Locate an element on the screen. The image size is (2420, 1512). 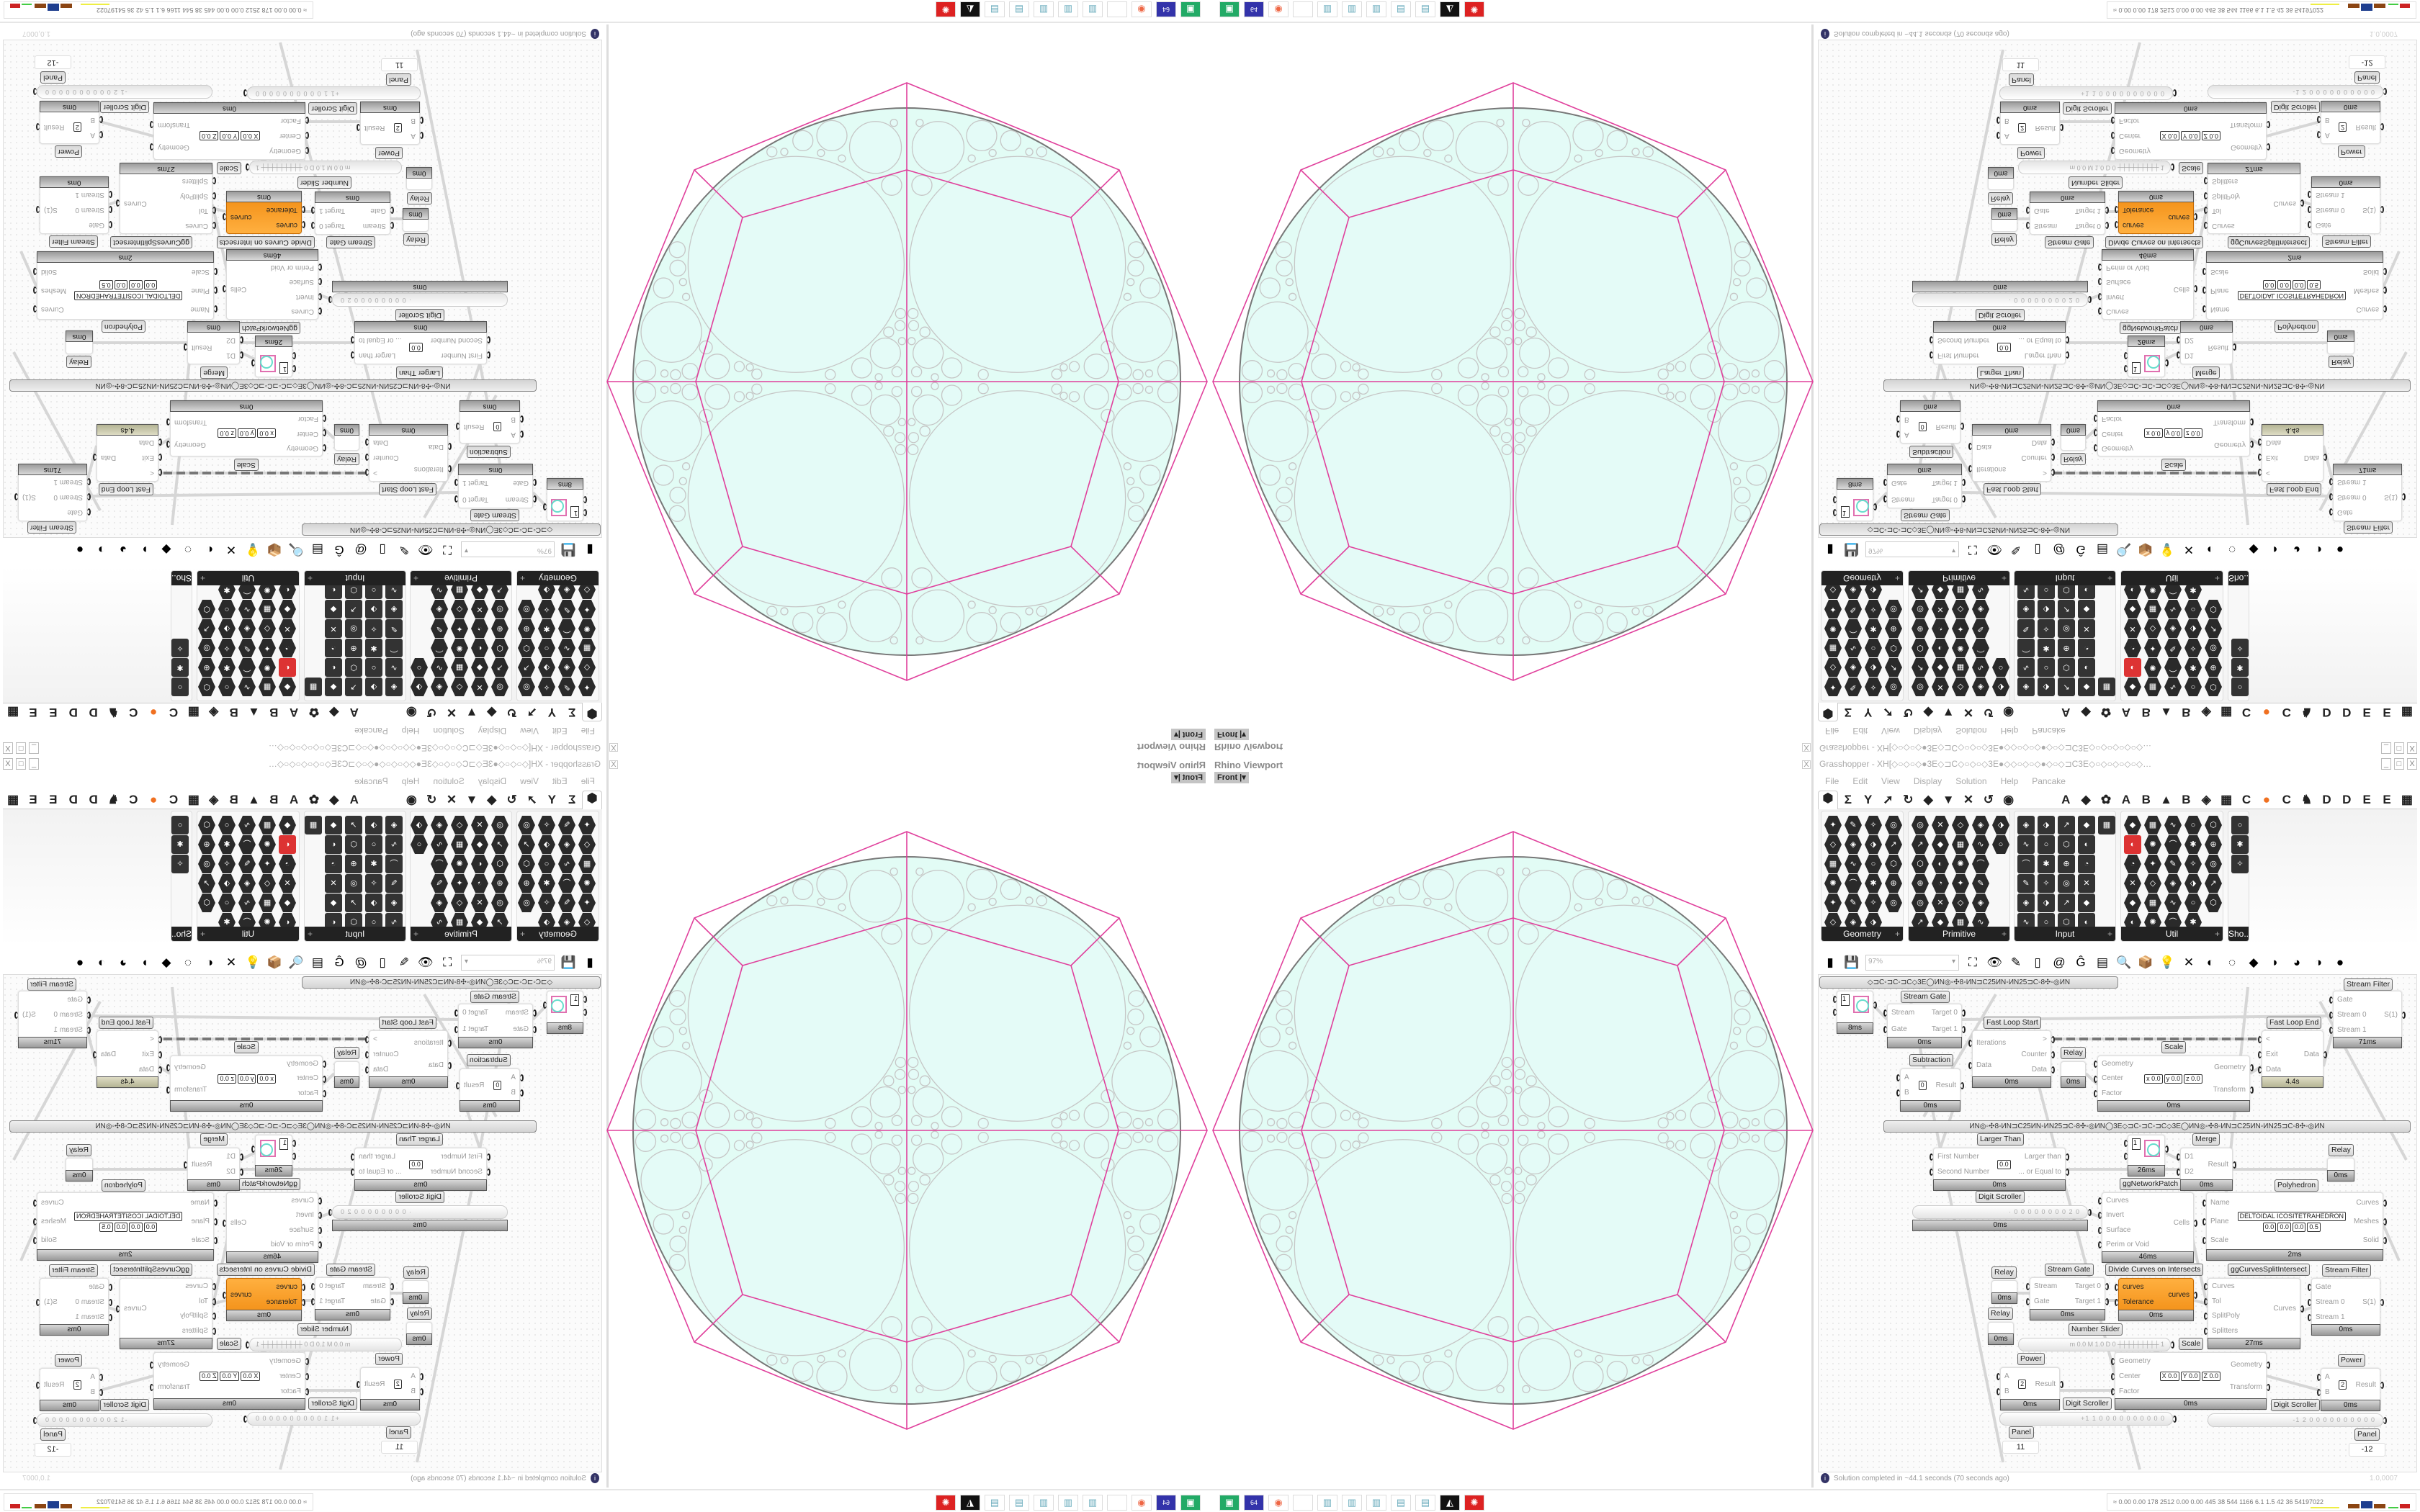
wires-icon: ✕ is located at coordinates (2189, 550).